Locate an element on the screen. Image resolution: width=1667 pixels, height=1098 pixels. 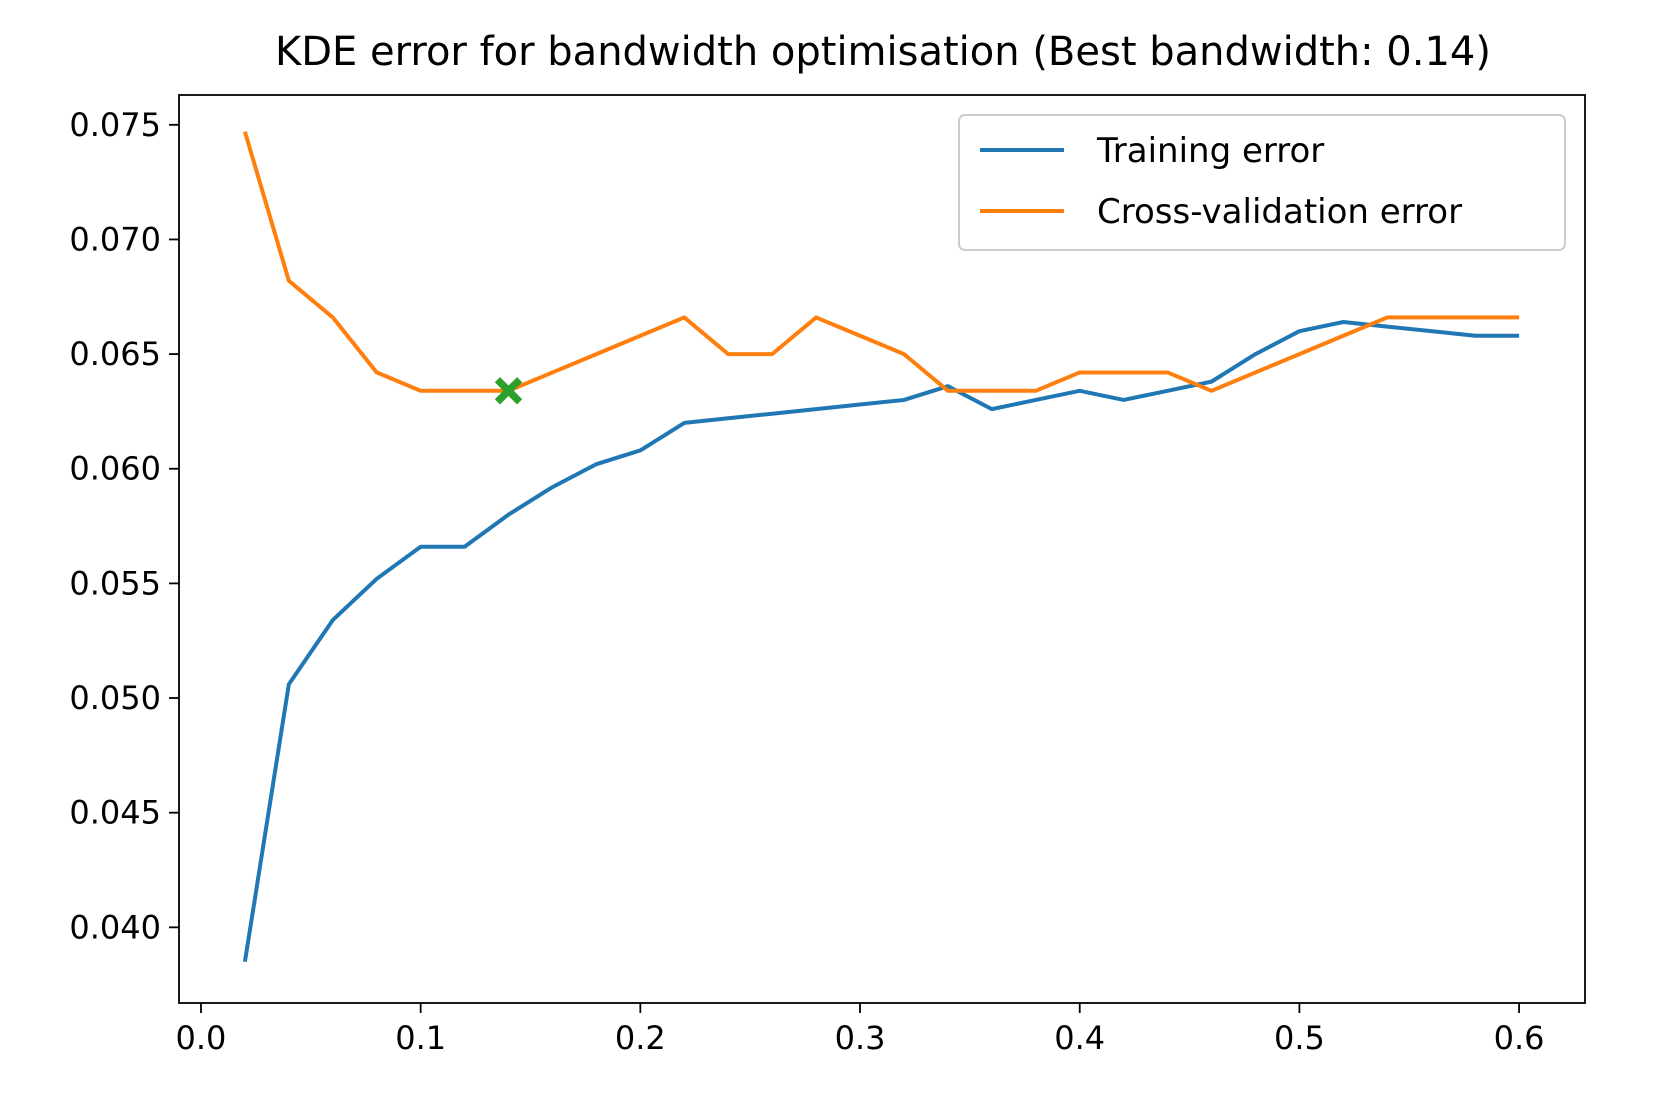
best-bandwidth-marker is located at coordinates (508, 391).